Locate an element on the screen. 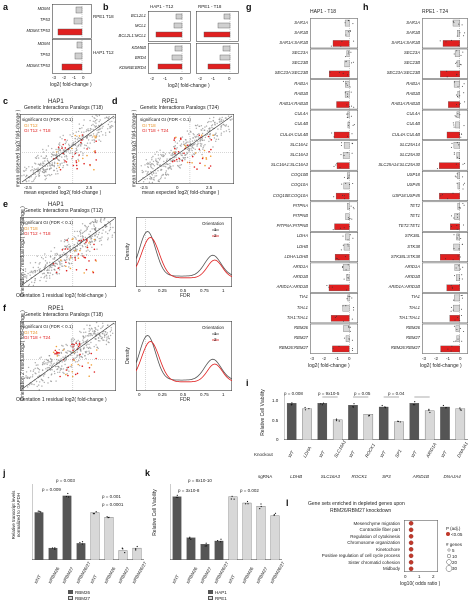  tick-label: 1 is located at coordinates (223, 290).